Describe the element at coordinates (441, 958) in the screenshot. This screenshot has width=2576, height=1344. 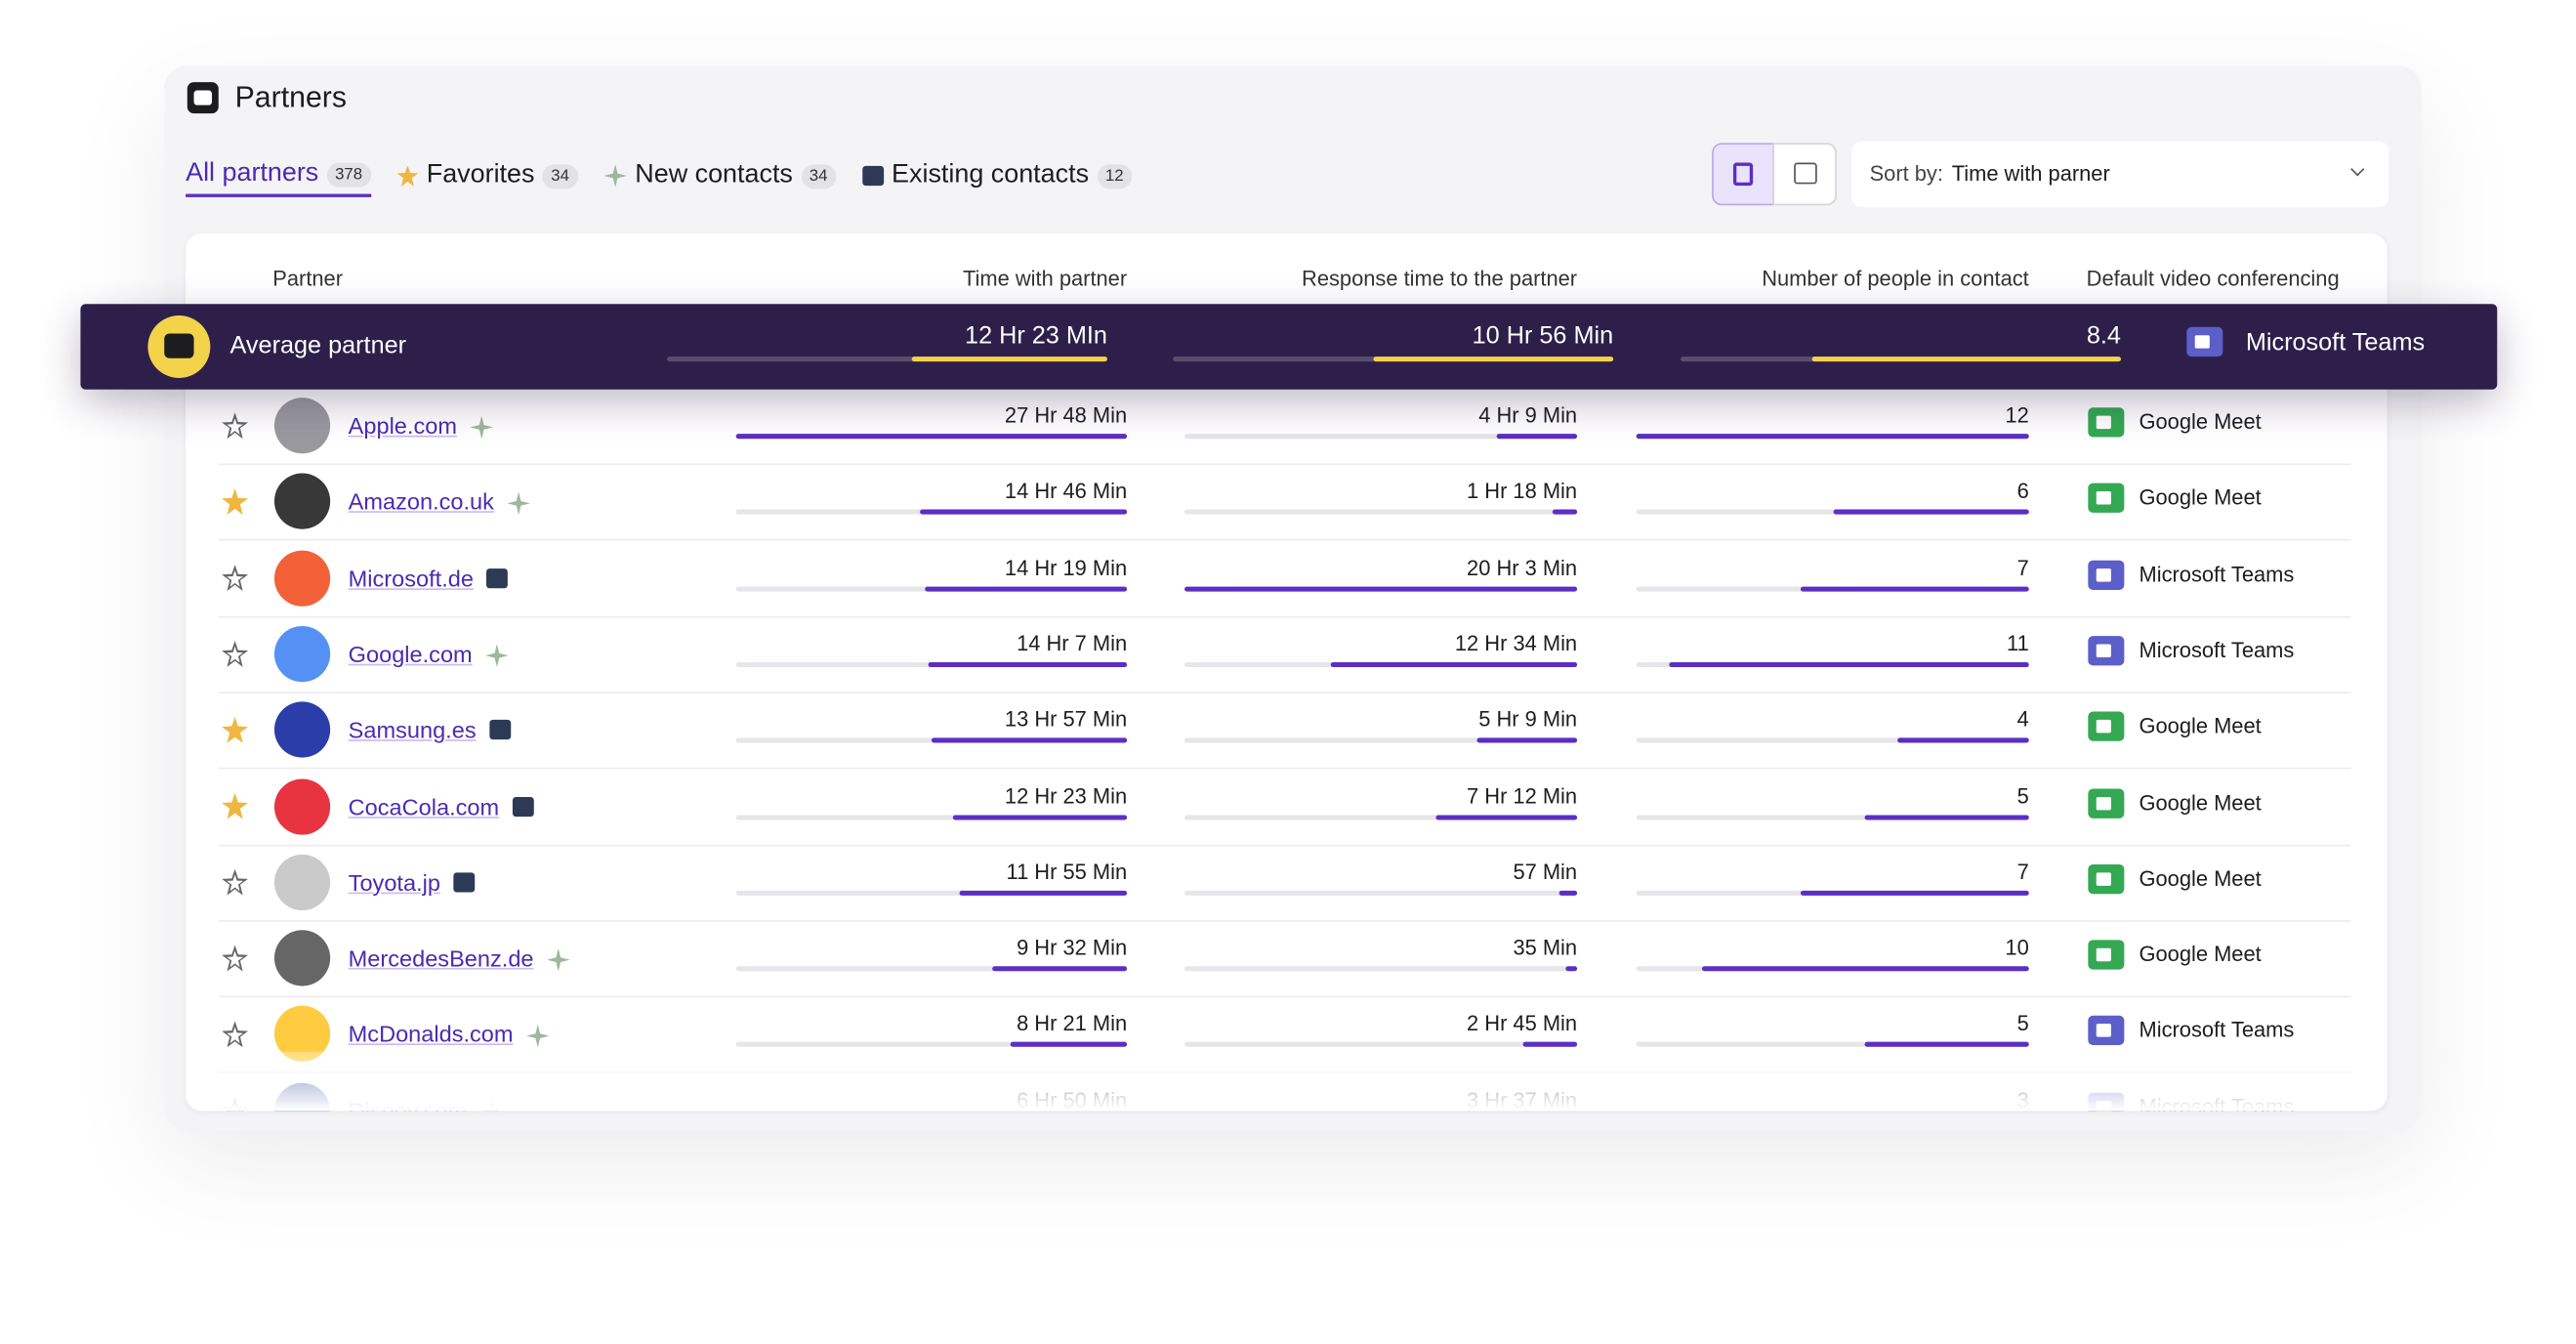
I see `partner-name: MercedesBenz.de` at that location.